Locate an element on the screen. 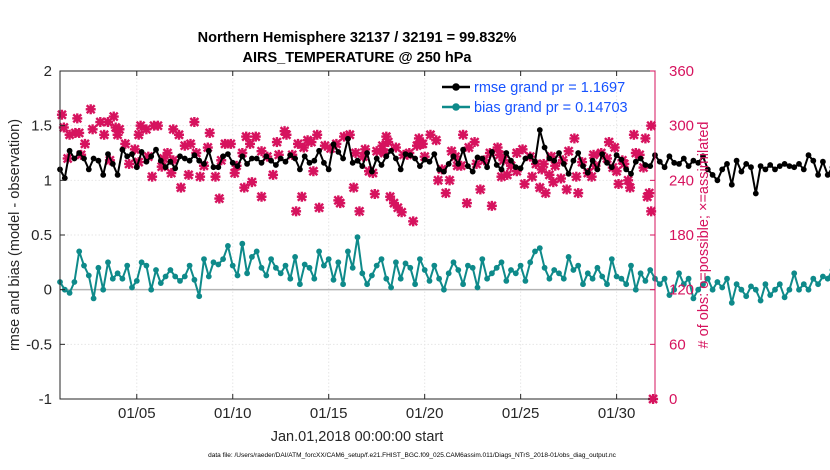 The image size is (830, 470). left-tick-label-0: -1 is located at coordinates (45, 399).